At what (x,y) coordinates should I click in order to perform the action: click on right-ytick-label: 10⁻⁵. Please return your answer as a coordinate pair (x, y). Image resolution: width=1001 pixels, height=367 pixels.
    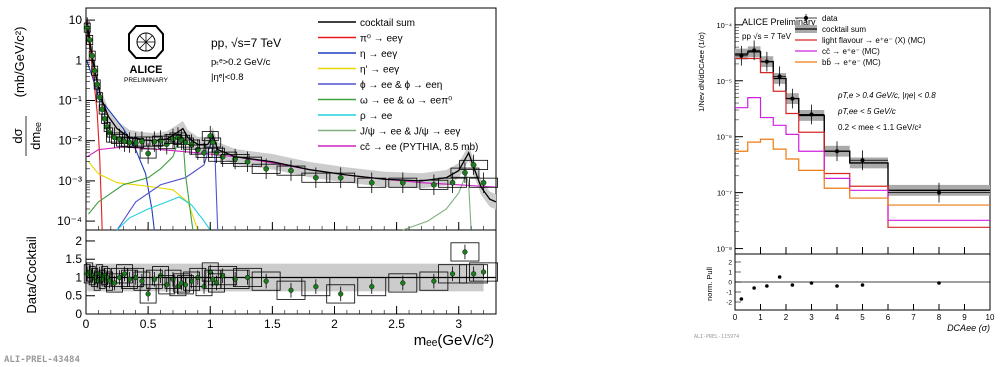
    Looking at the image, I should click on (724, 81).